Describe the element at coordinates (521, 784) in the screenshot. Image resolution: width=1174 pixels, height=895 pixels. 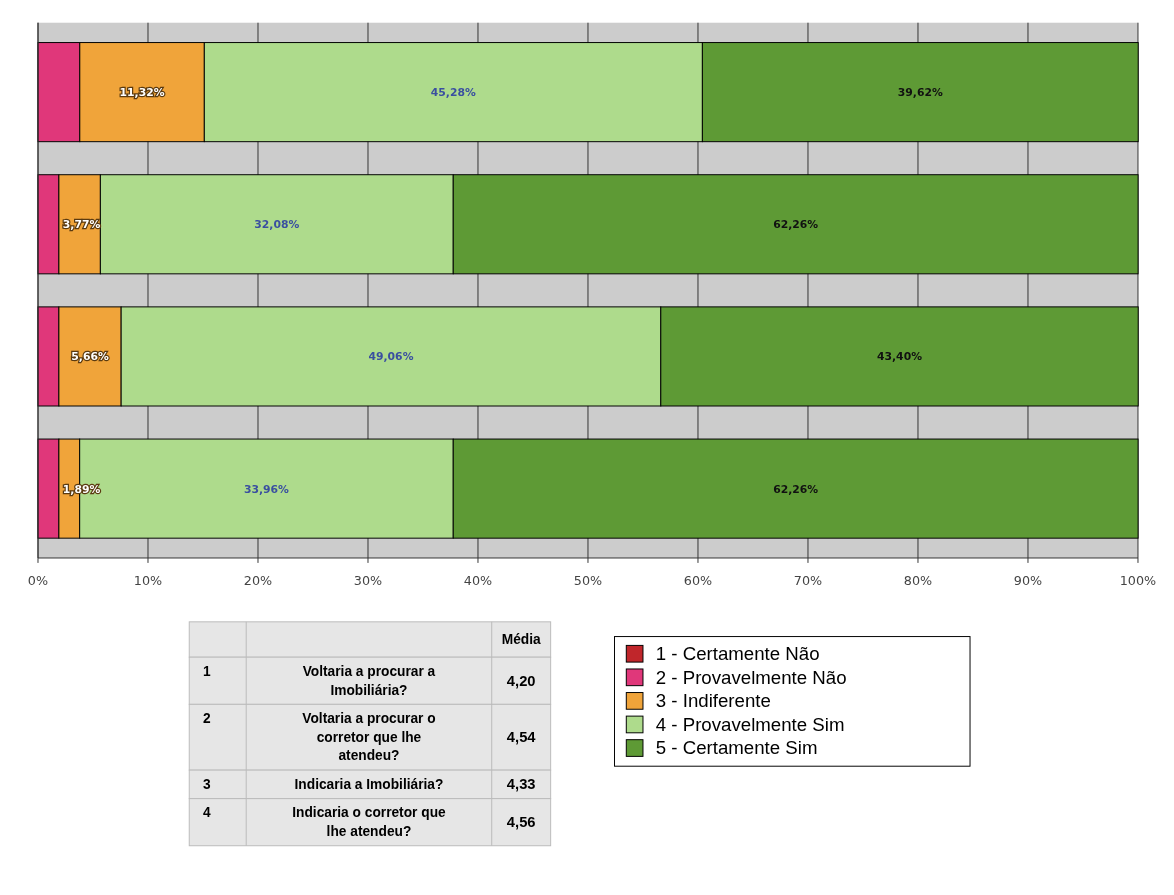
I see `text: 4,33` at that location.